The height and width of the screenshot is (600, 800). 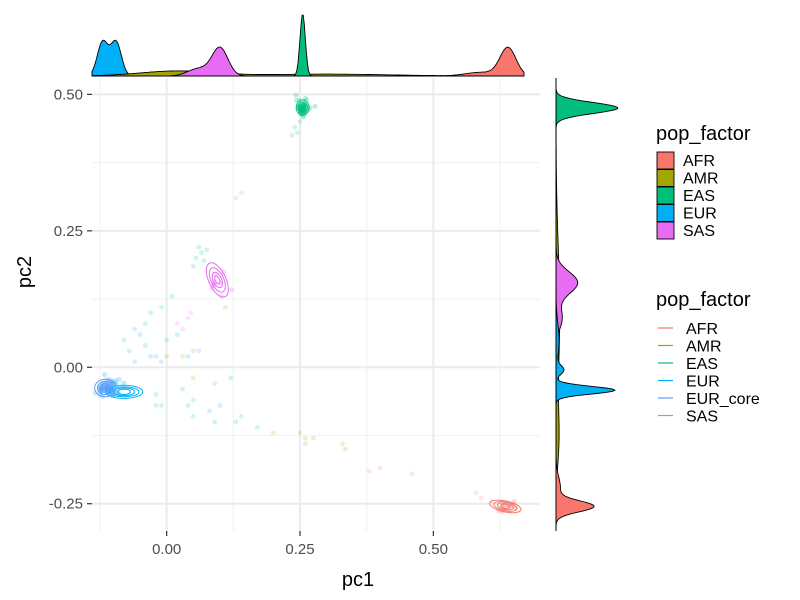 What do you see at coordinates (68, 94) in the screenshot?
I see `y-tick-label: 0.50` at bounding box center [68, 94].